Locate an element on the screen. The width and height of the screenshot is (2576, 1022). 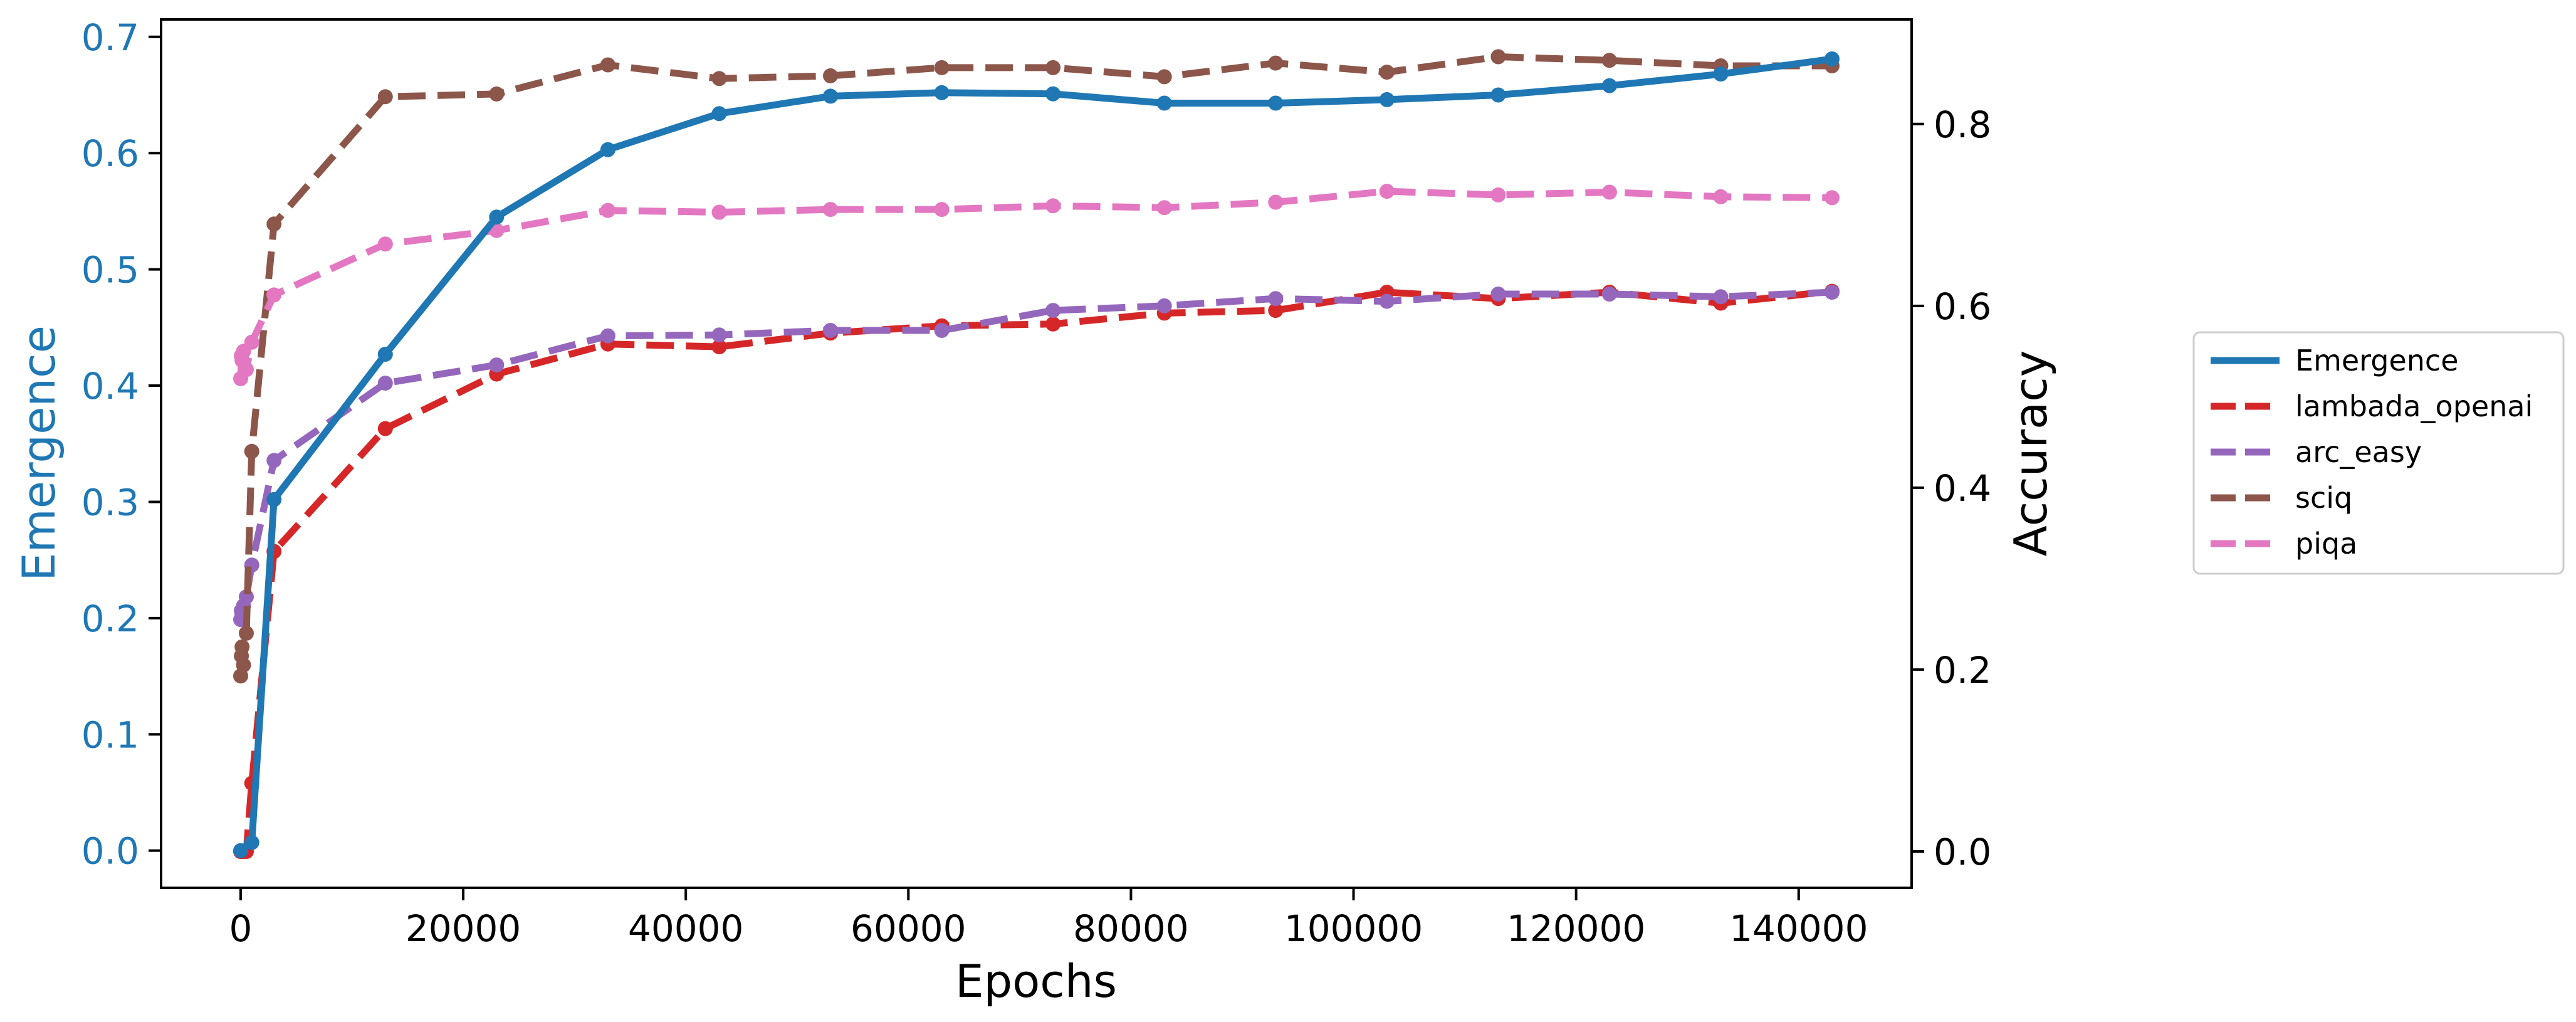
y-right-tick-label: 0.2 is located at coordinates (1962, 671).